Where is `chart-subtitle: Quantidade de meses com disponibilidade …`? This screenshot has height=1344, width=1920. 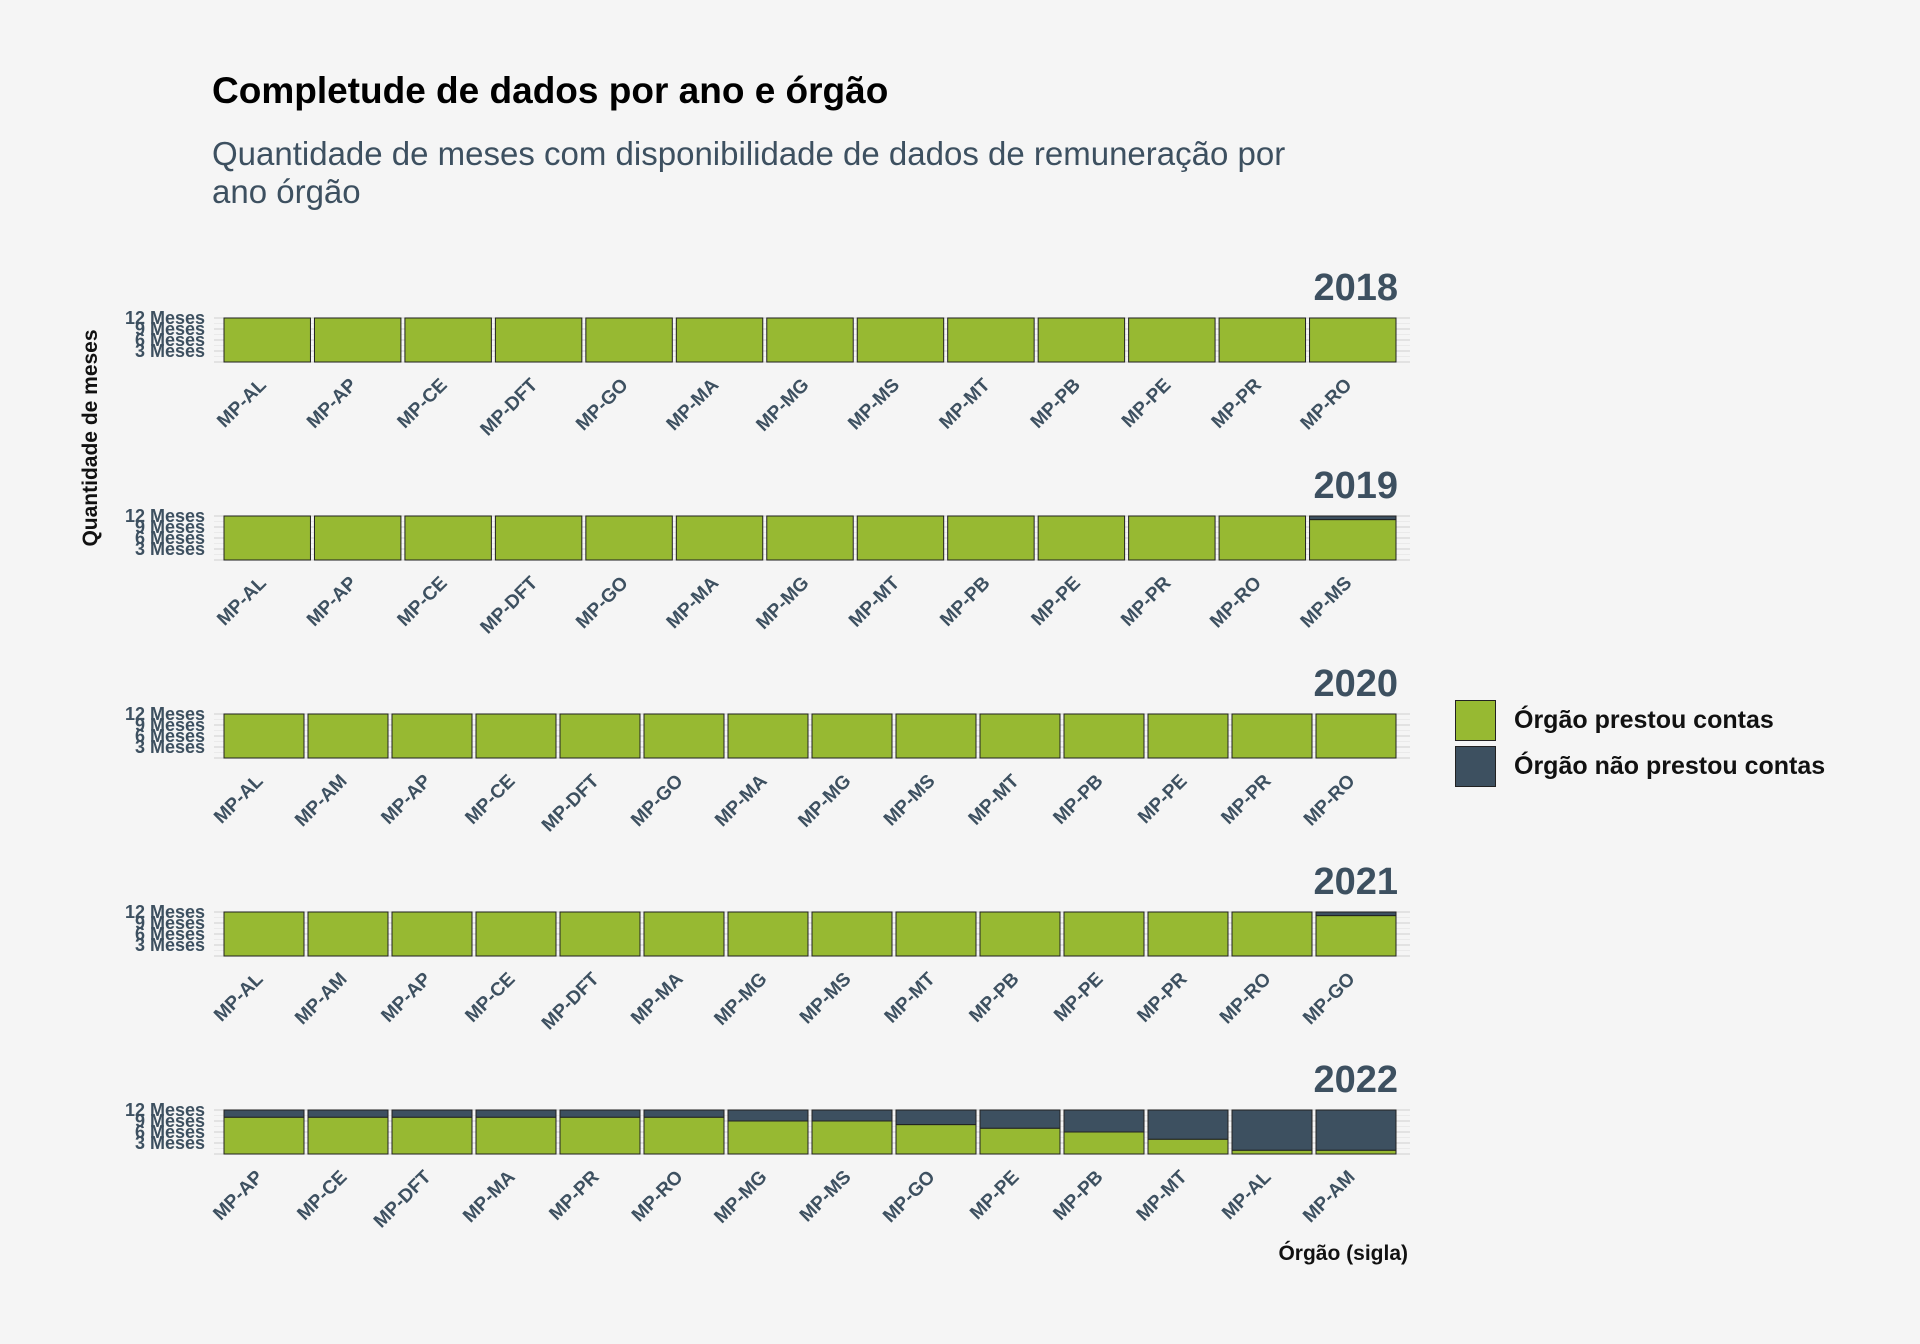
chart-subtitle: Quantidade de meses com disponibilidade … is located at coordinates (749, 172).